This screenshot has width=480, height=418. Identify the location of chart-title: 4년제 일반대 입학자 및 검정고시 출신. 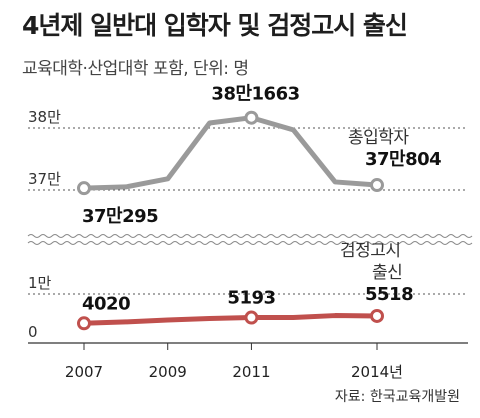
(215, 25).